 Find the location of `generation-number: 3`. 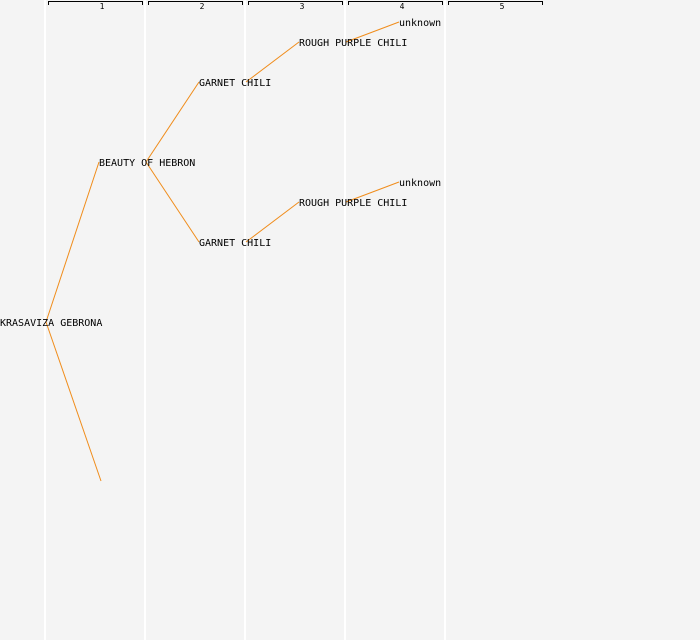

generation-number: 3 is located at coordinates (302, 6).